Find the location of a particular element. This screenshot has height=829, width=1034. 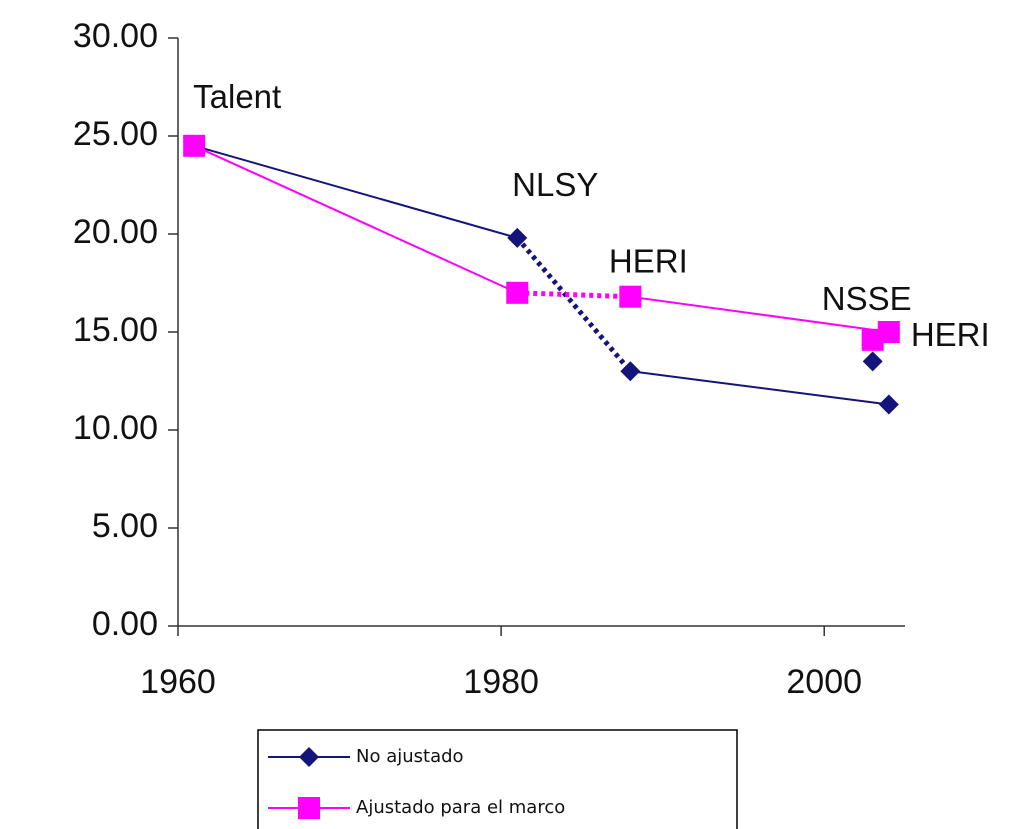

annotation: NLSY is located at coordinates (555, 184).